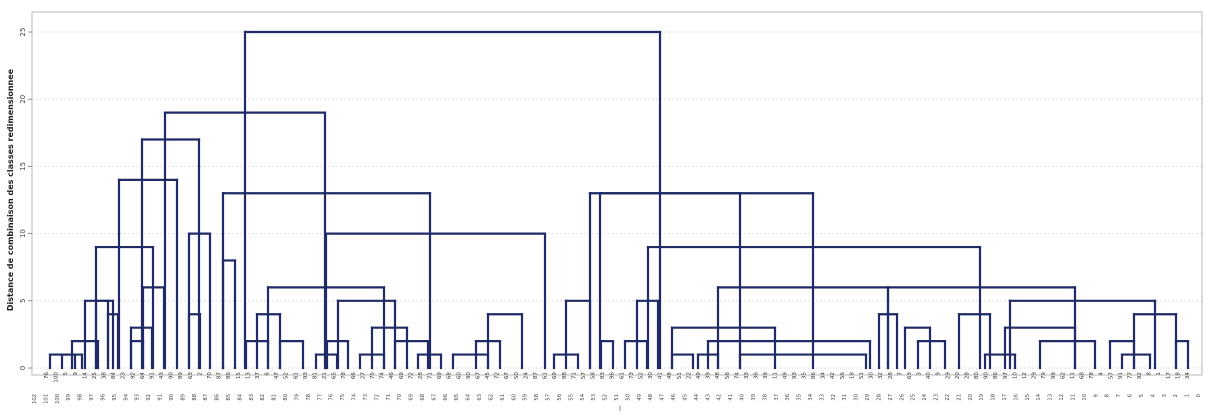  Describe the element at coordinates (23, 166) in the screenshot. I see `y-tick-label: 15` at that location.